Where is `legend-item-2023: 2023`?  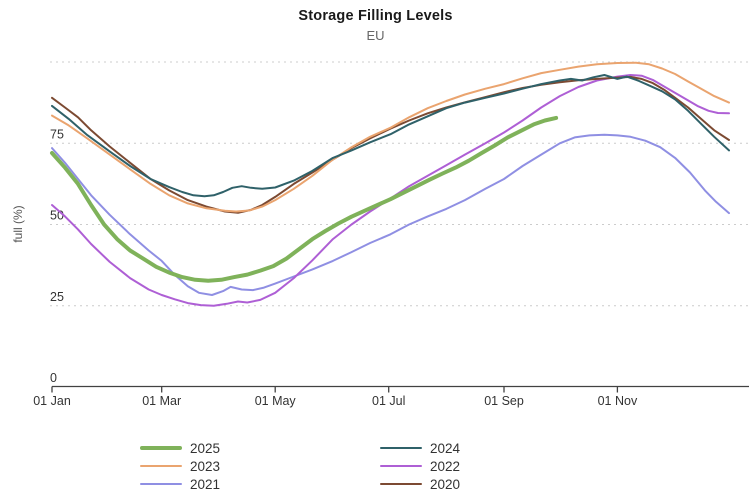 legend-item-2023: 2023 is located at coordinates (180, 466).